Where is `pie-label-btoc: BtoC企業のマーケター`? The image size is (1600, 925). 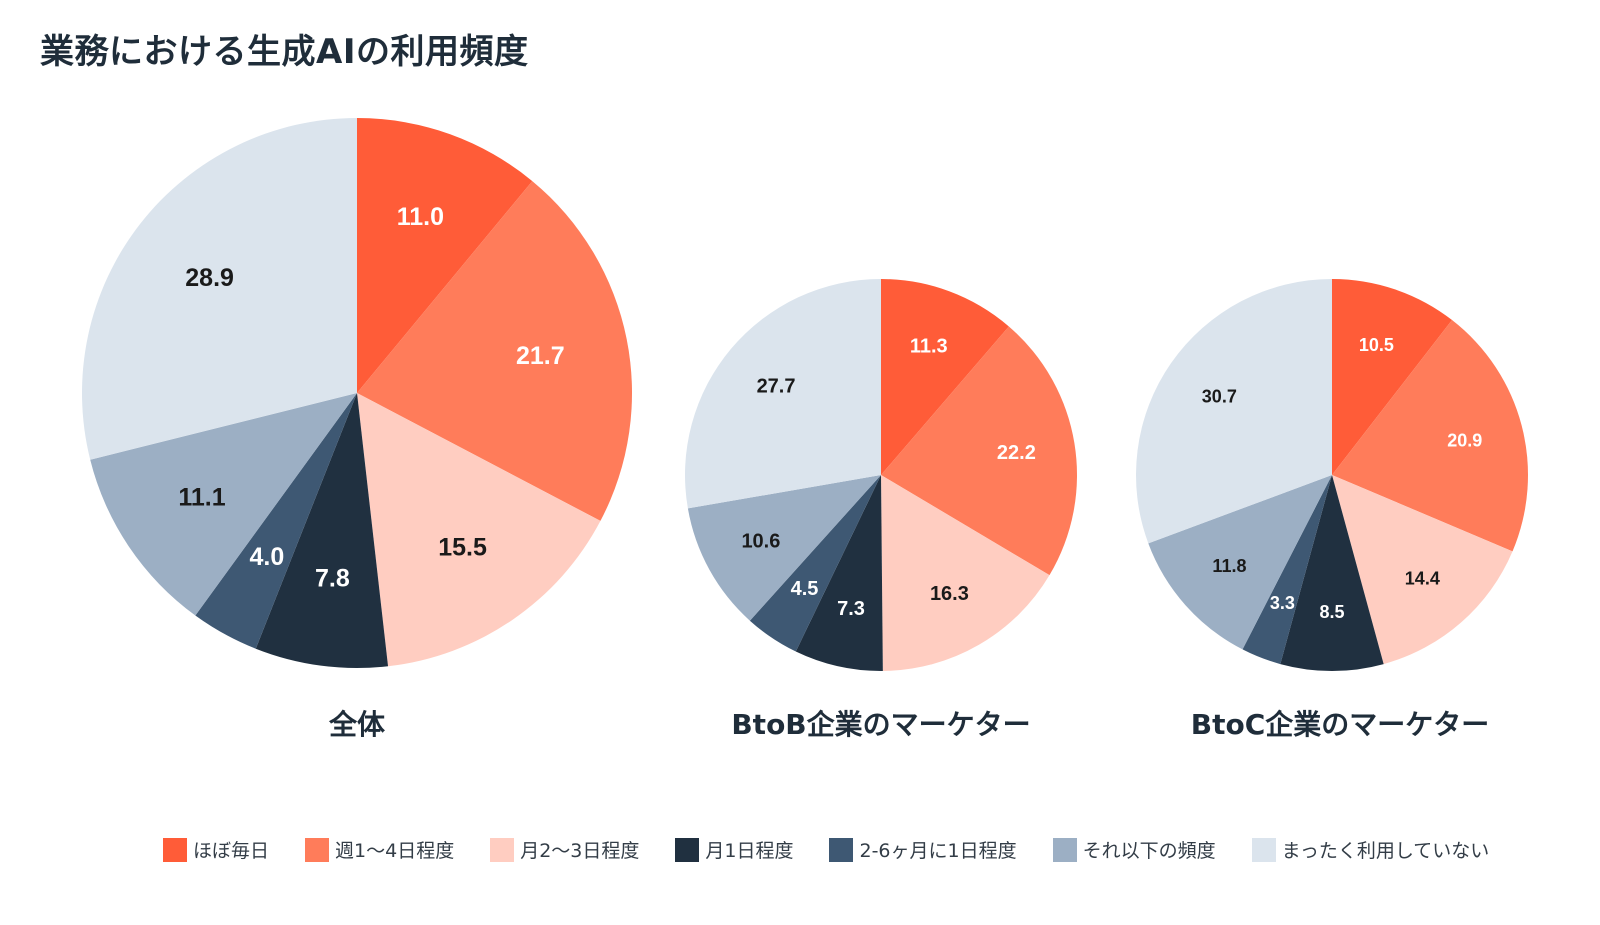
pie-label-btoc: BtoC企業のマーケター is located at coordinates (1340, 724).